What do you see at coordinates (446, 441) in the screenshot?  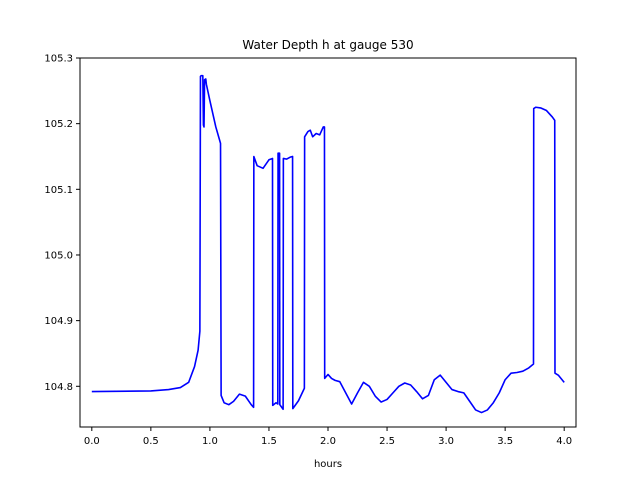 I see `x-tick-label: 3.0` at bounding box center [446, 441].